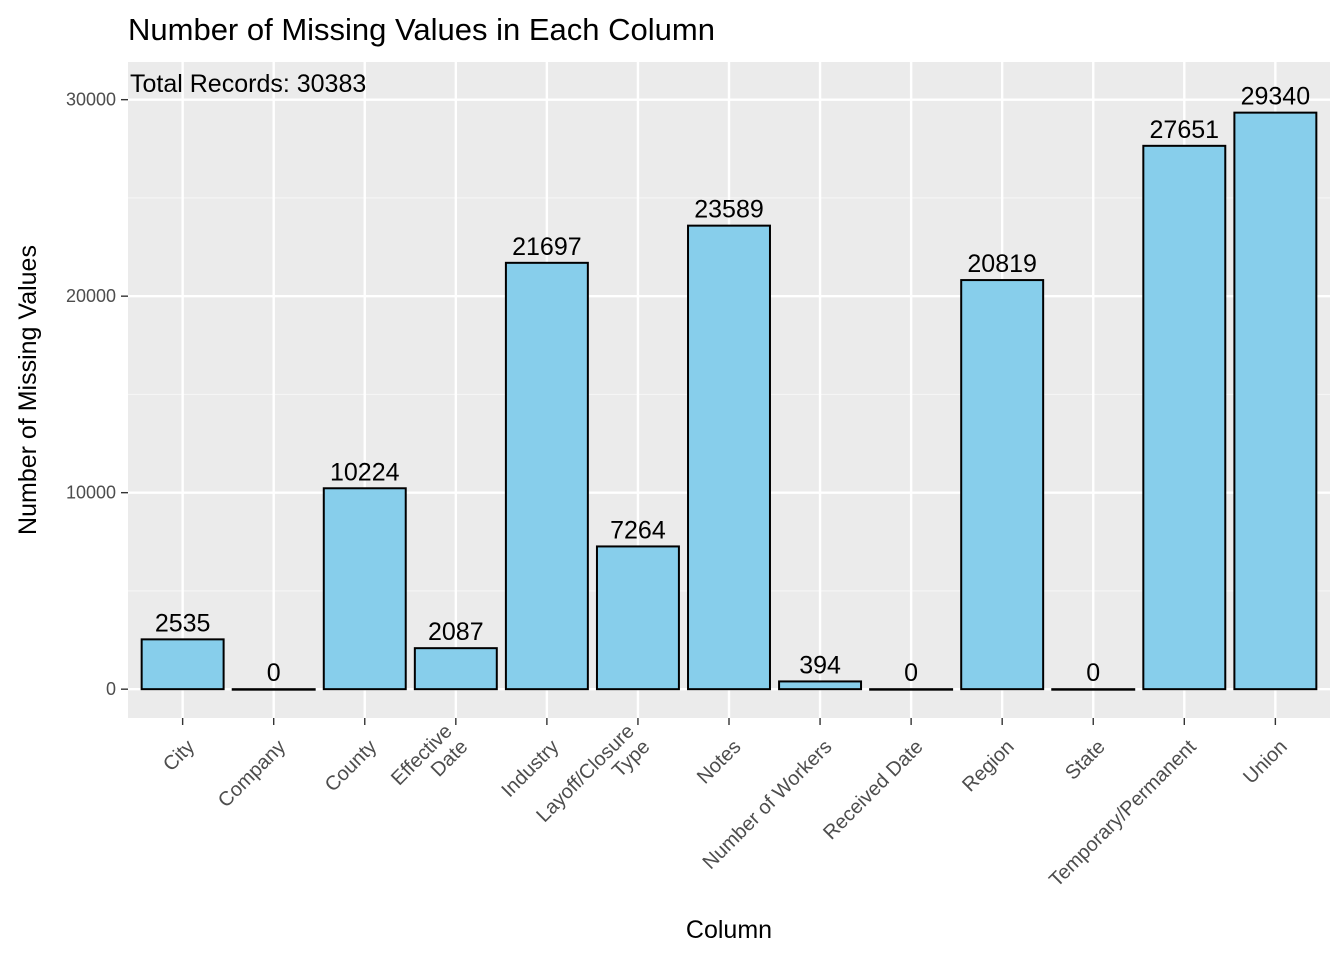 The width and height of the screenshot is (1344, 960). I want to click on x-tick-label: EffectiveDate, so click(429, 762).